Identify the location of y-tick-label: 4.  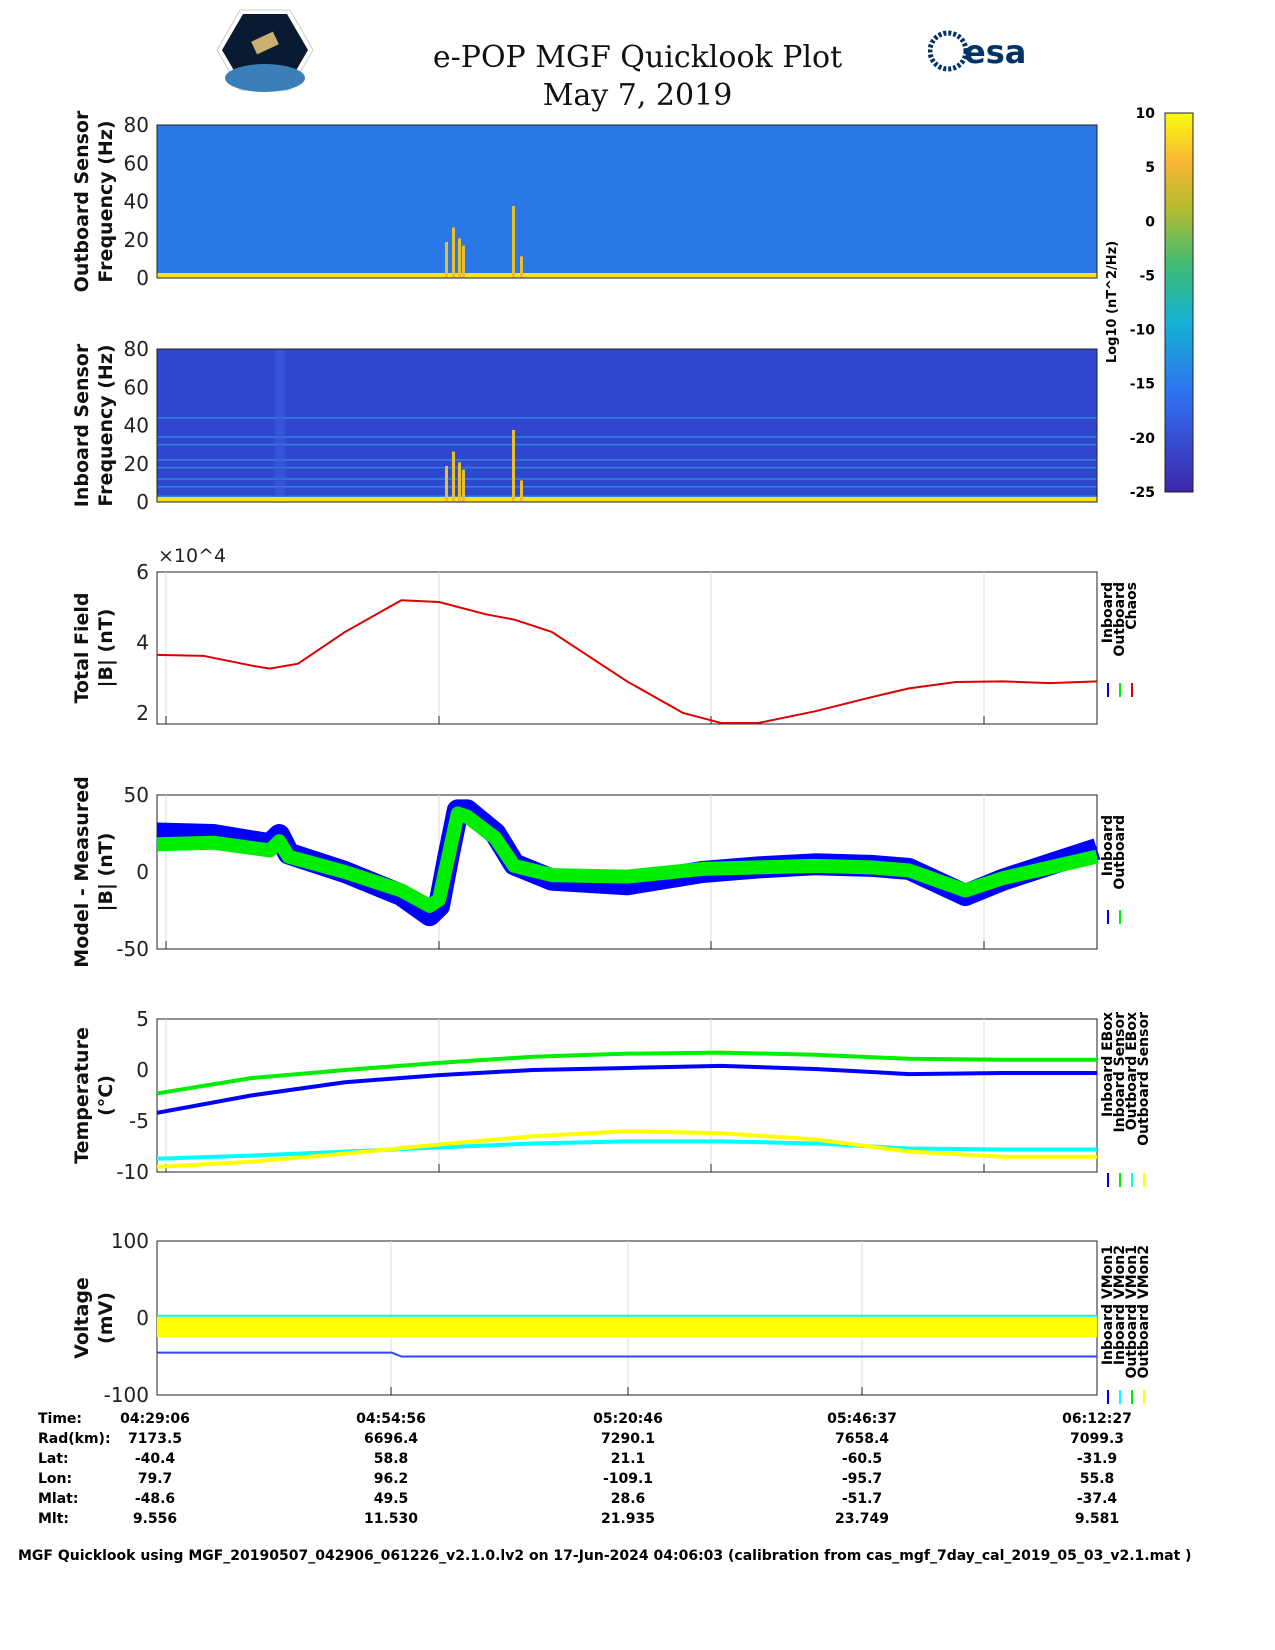
(142, 643).